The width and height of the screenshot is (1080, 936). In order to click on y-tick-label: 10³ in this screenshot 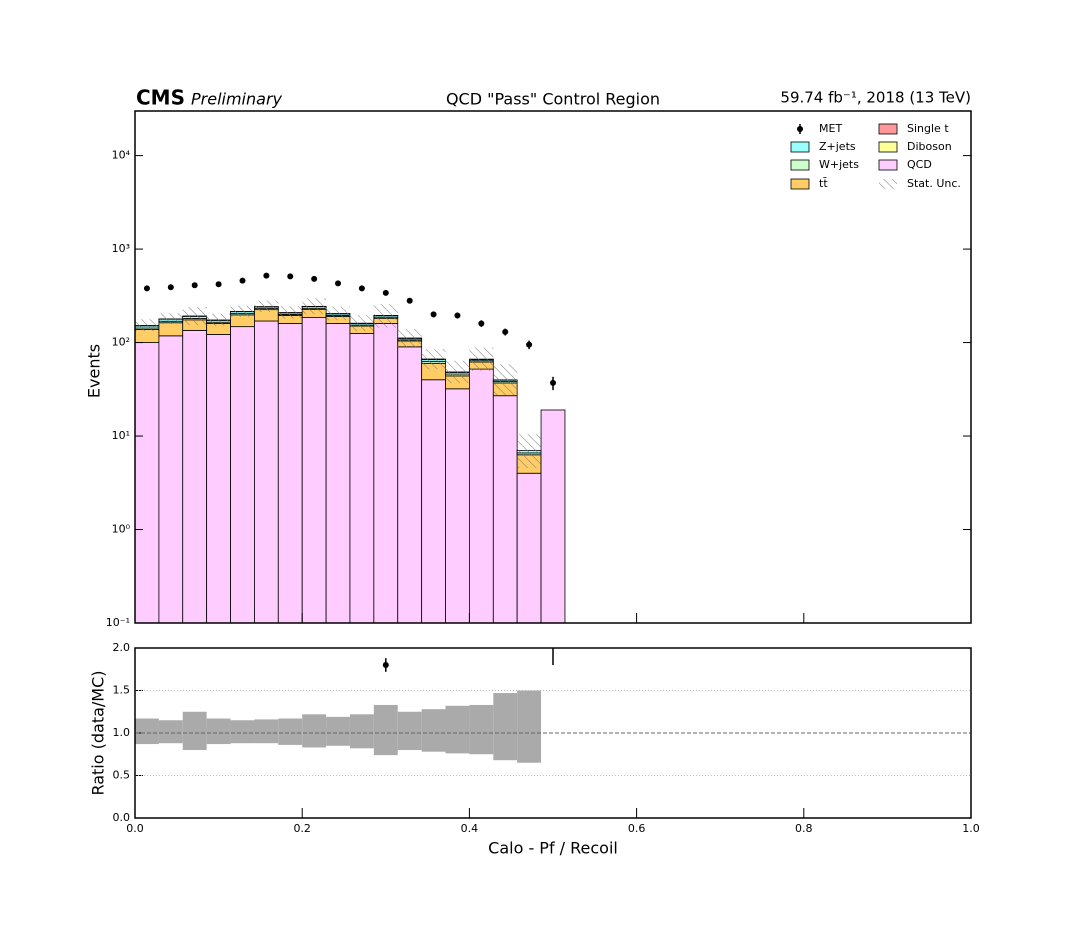, I will do `click(121, 248)`.